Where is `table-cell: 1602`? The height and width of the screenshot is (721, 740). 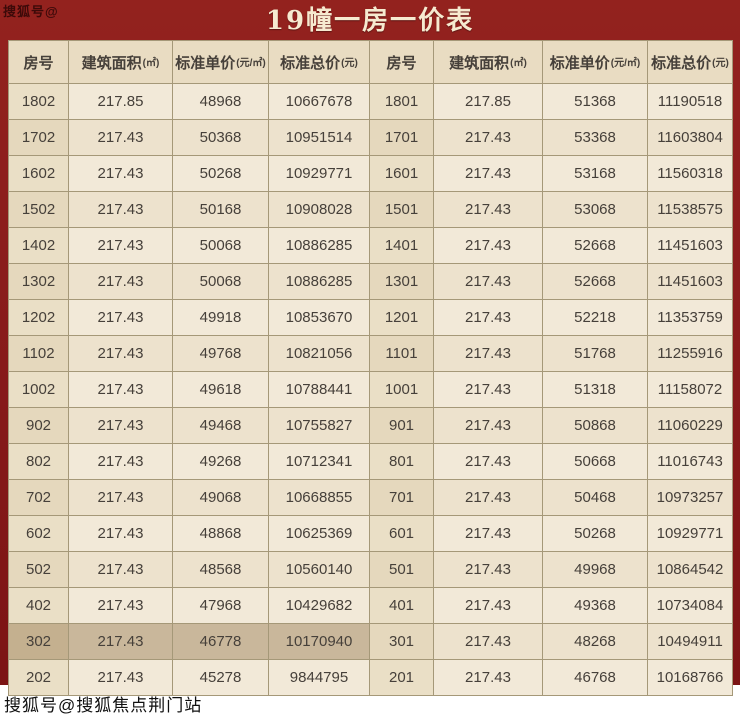 table-cell: 1602 is located at coordinates (38, 173).